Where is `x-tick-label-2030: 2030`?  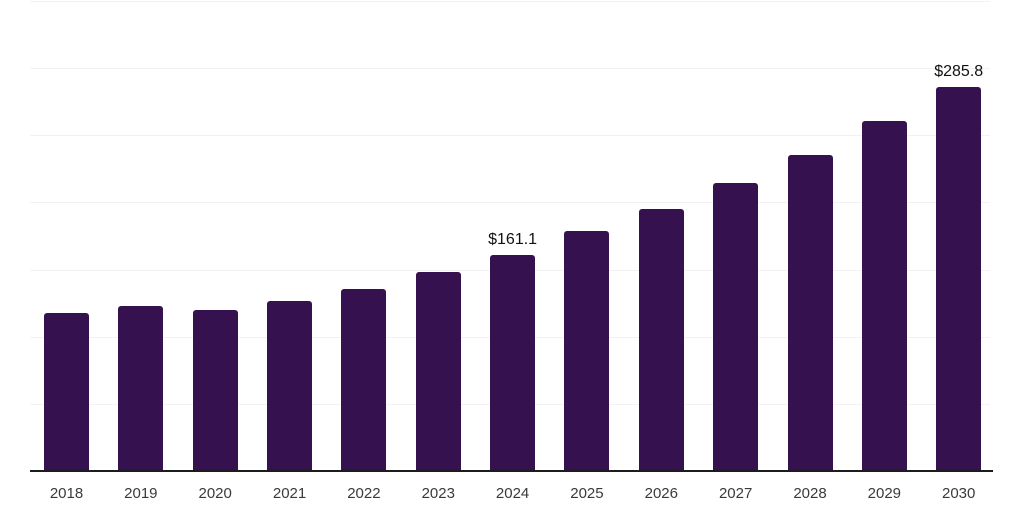
x-tick-label-2030: 2030 is located at coordinates (959, 493).